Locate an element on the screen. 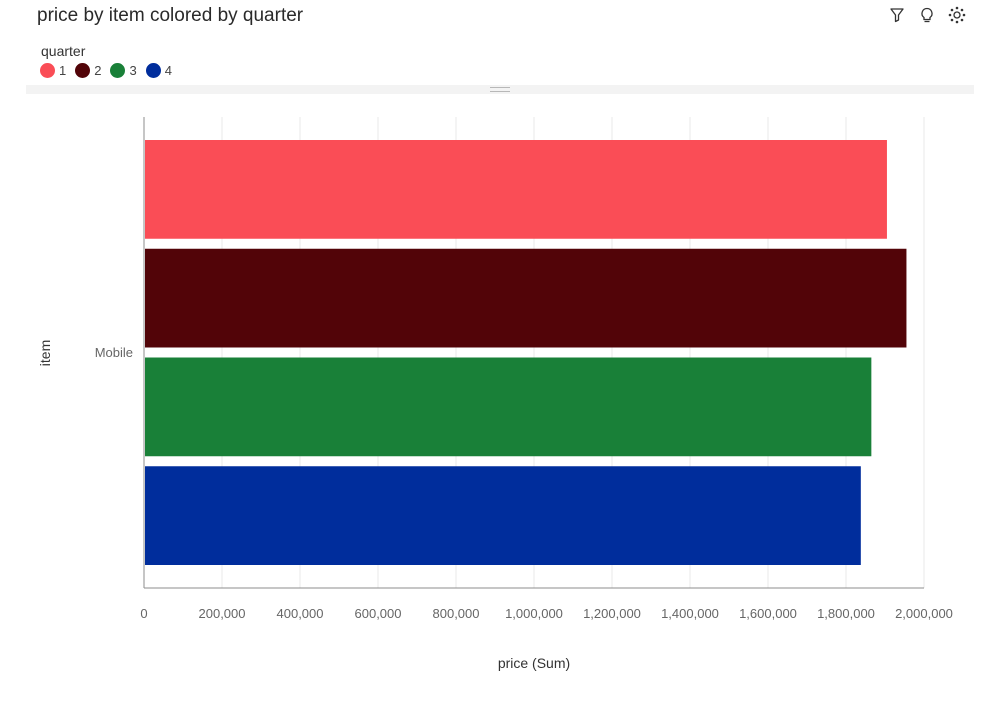  resize-handle is located at coordinates (500, 89).